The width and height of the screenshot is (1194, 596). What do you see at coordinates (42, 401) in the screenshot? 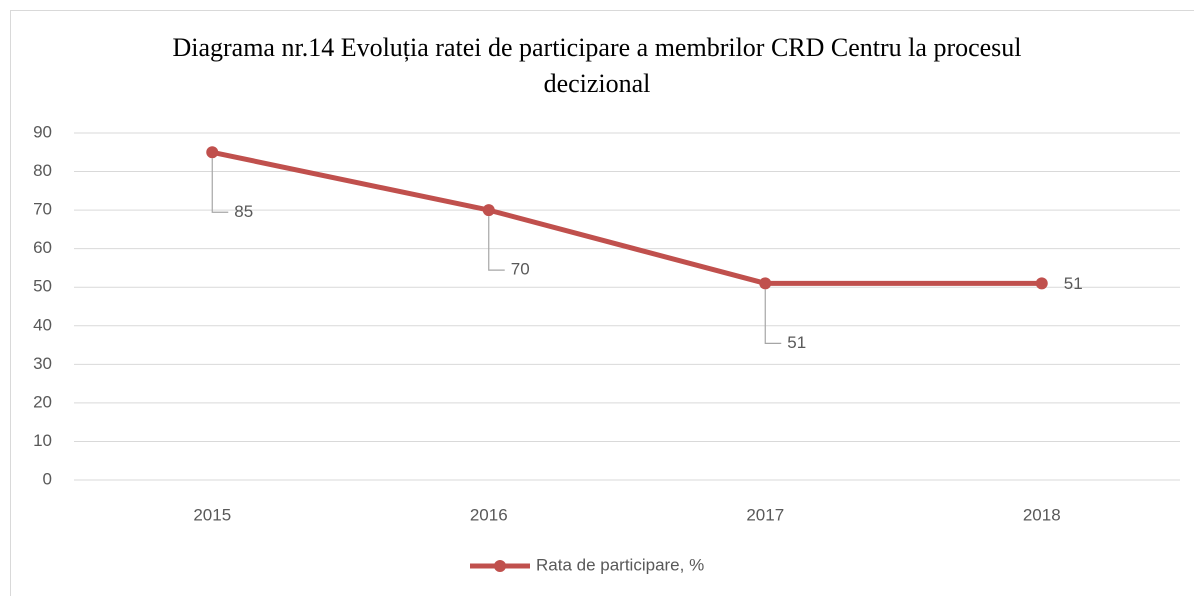
I see `y-tick-label: 20` at bounding box center [42, 401].